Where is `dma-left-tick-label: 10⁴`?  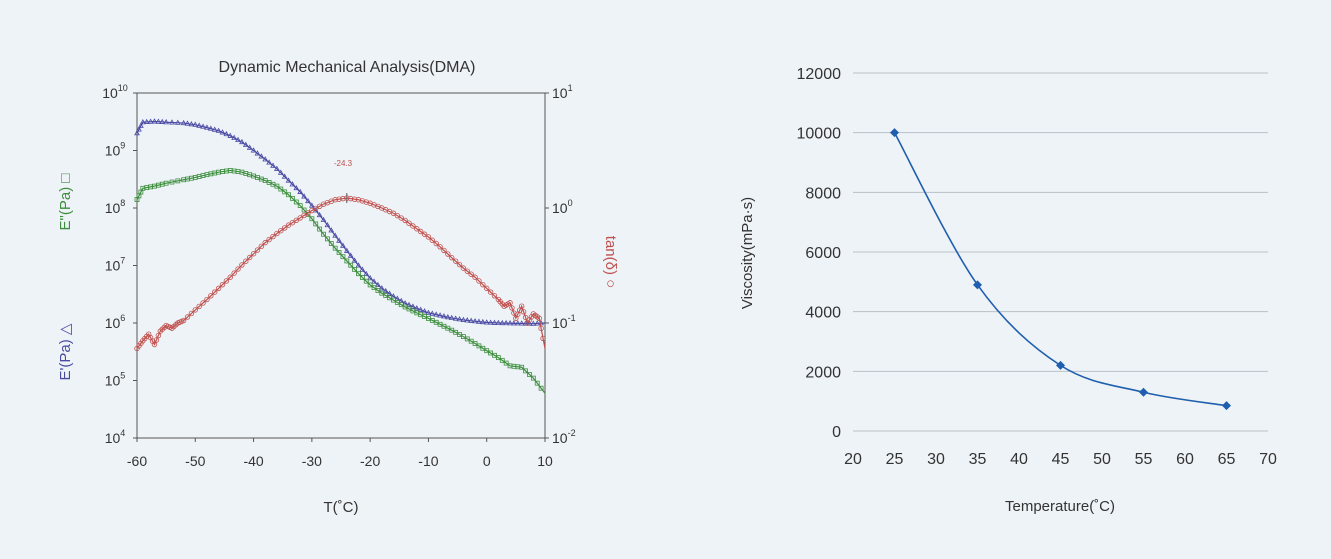
dma-left-tick-label: 10⁴ is located at coordinates (115, 437).